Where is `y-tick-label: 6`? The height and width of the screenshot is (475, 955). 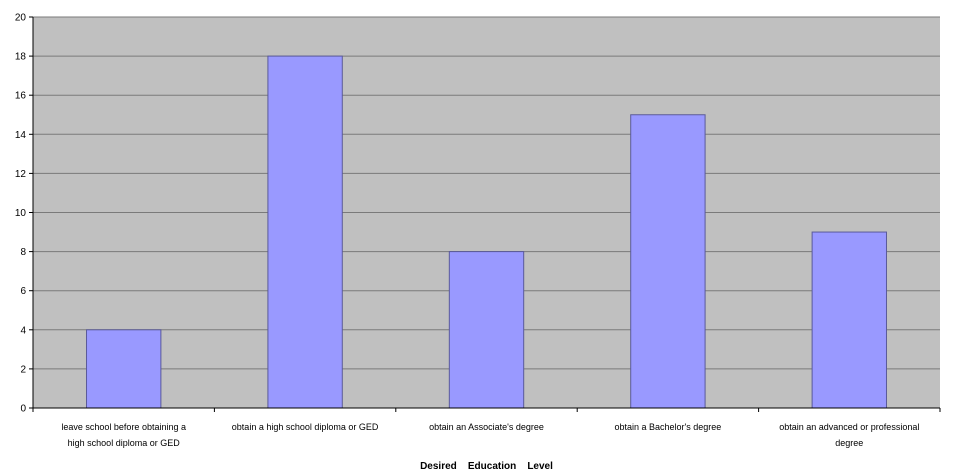 y-tick-label: 6 is located at coordinates (23, 291).